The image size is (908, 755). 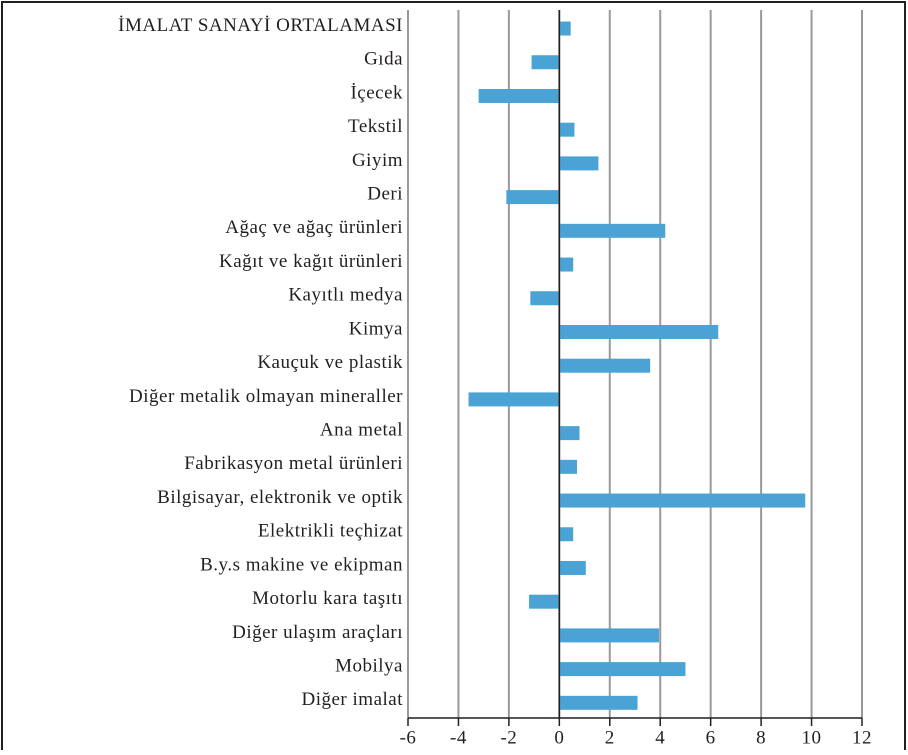 I want to click on y-tick-label: Bilgisayar, elektronik ve optik, so click(x=280, y=497).